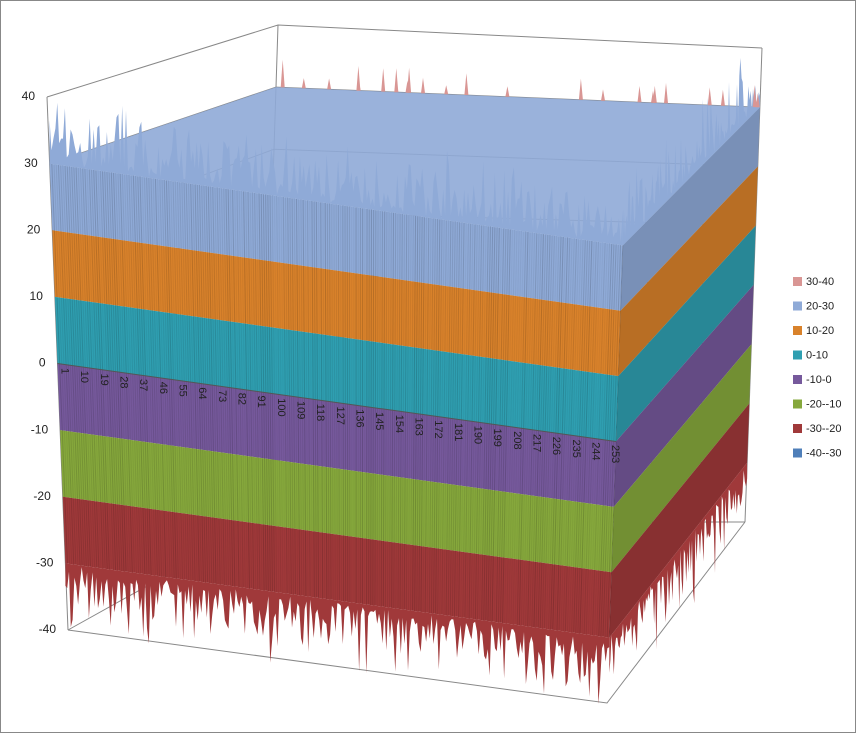 This screenshot has height=733, width=856. I want to click on y-tick-label: 20, so click(34, 229).